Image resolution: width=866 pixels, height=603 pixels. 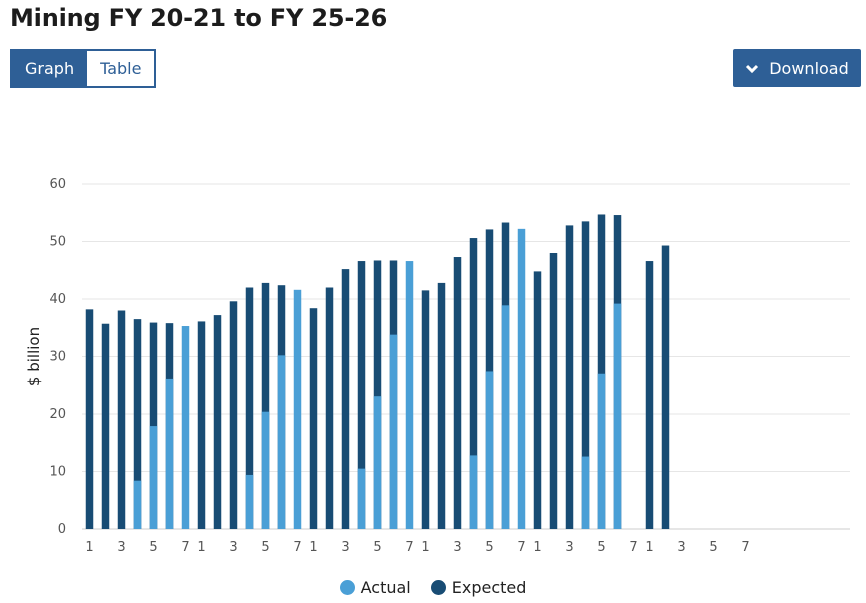 I want to click on chart-legend: Actual Expected, so click(x=433, y=587).